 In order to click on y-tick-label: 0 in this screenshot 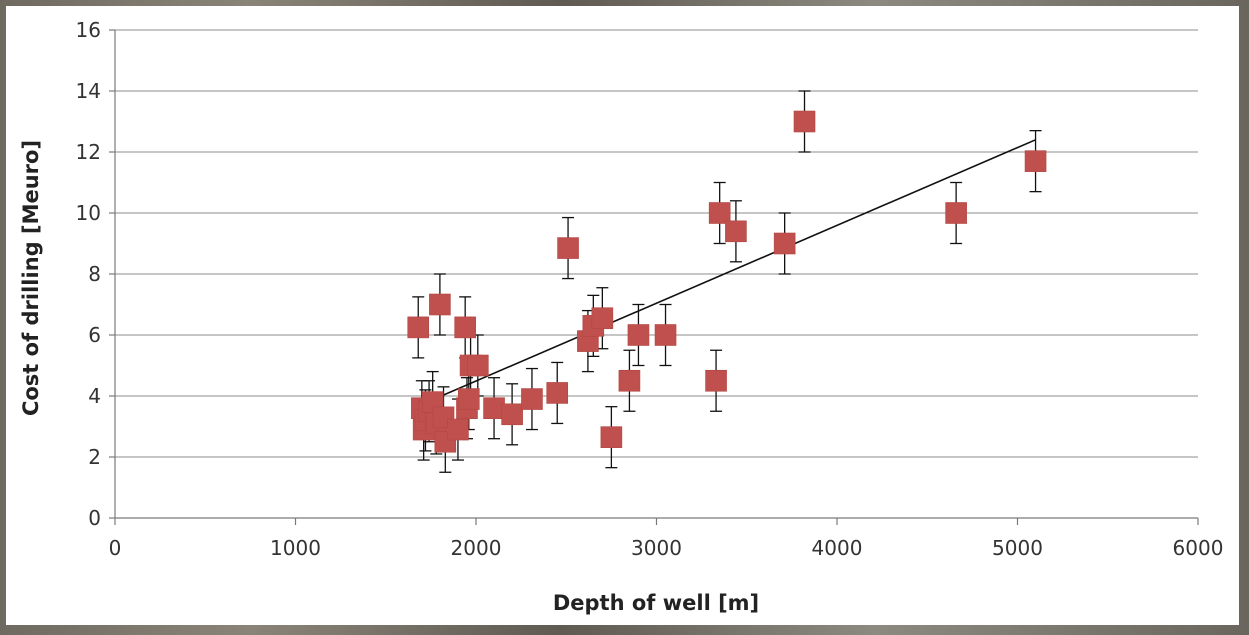, I will do `click(94, 518)`.